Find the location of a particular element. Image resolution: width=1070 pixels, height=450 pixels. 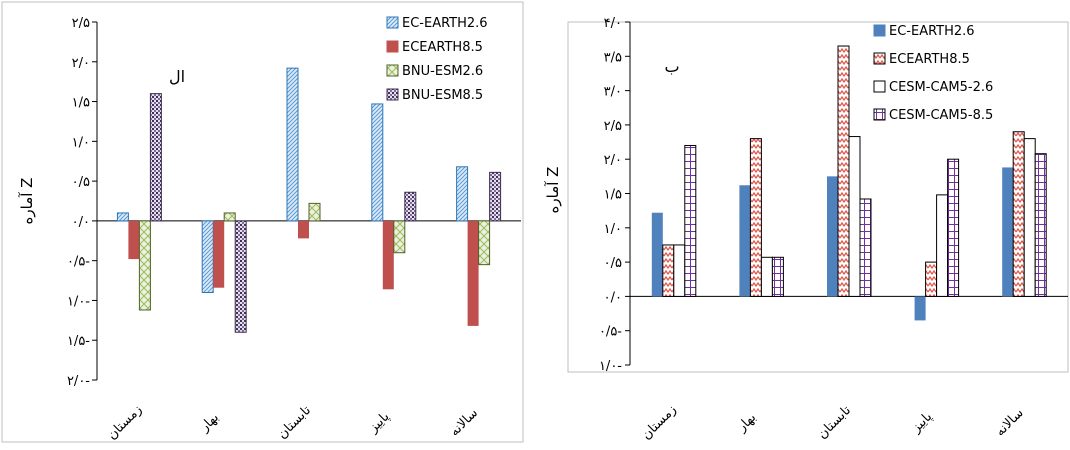

legend-label: BNU-ESM2.6 is located at coordinates (442, 71).